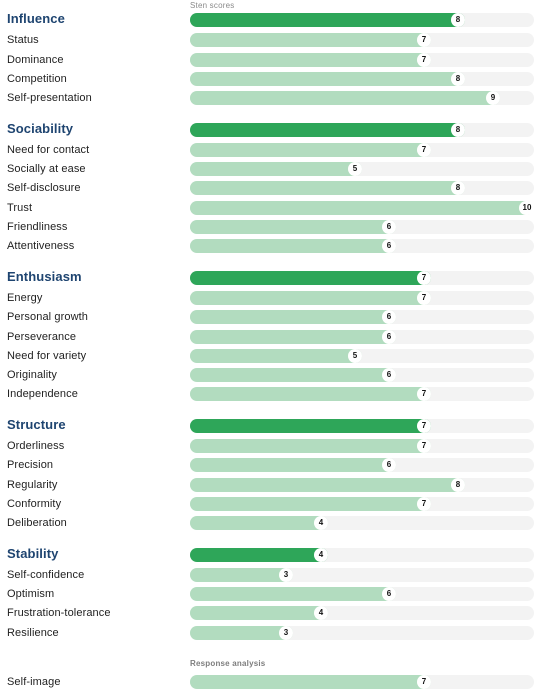 This screenshot has width=543, height=698. Describe the element at coordinates (37, 523) in the screenshot. I see `scale-label: Deliberation` at that location.